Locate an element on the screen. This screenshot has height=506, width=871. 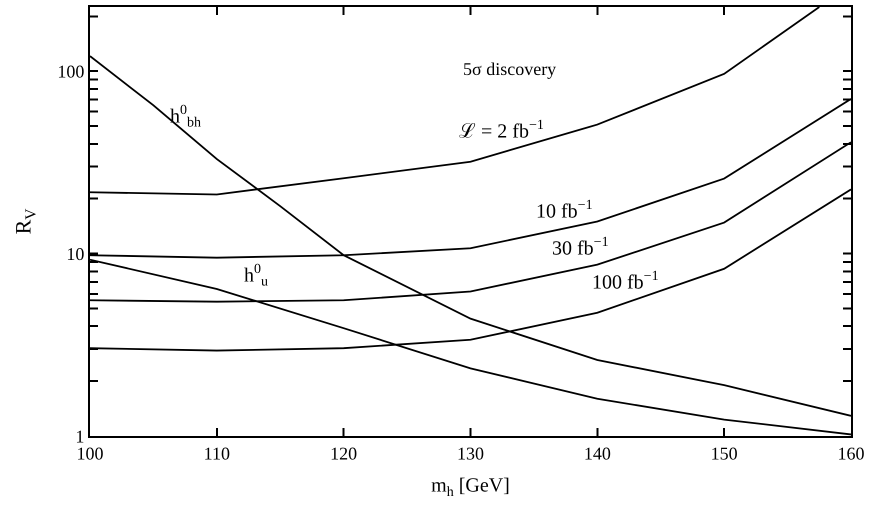
x-tick-label: 150 is located at coordinates (724, 454).